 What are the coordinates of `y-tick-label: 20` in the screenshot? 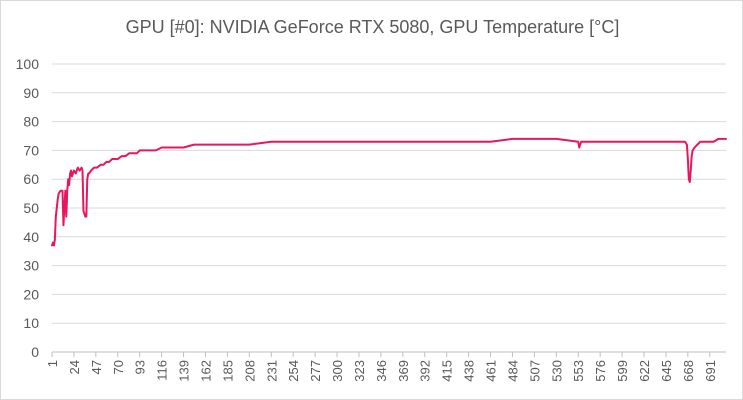 It's located at (31, 294).